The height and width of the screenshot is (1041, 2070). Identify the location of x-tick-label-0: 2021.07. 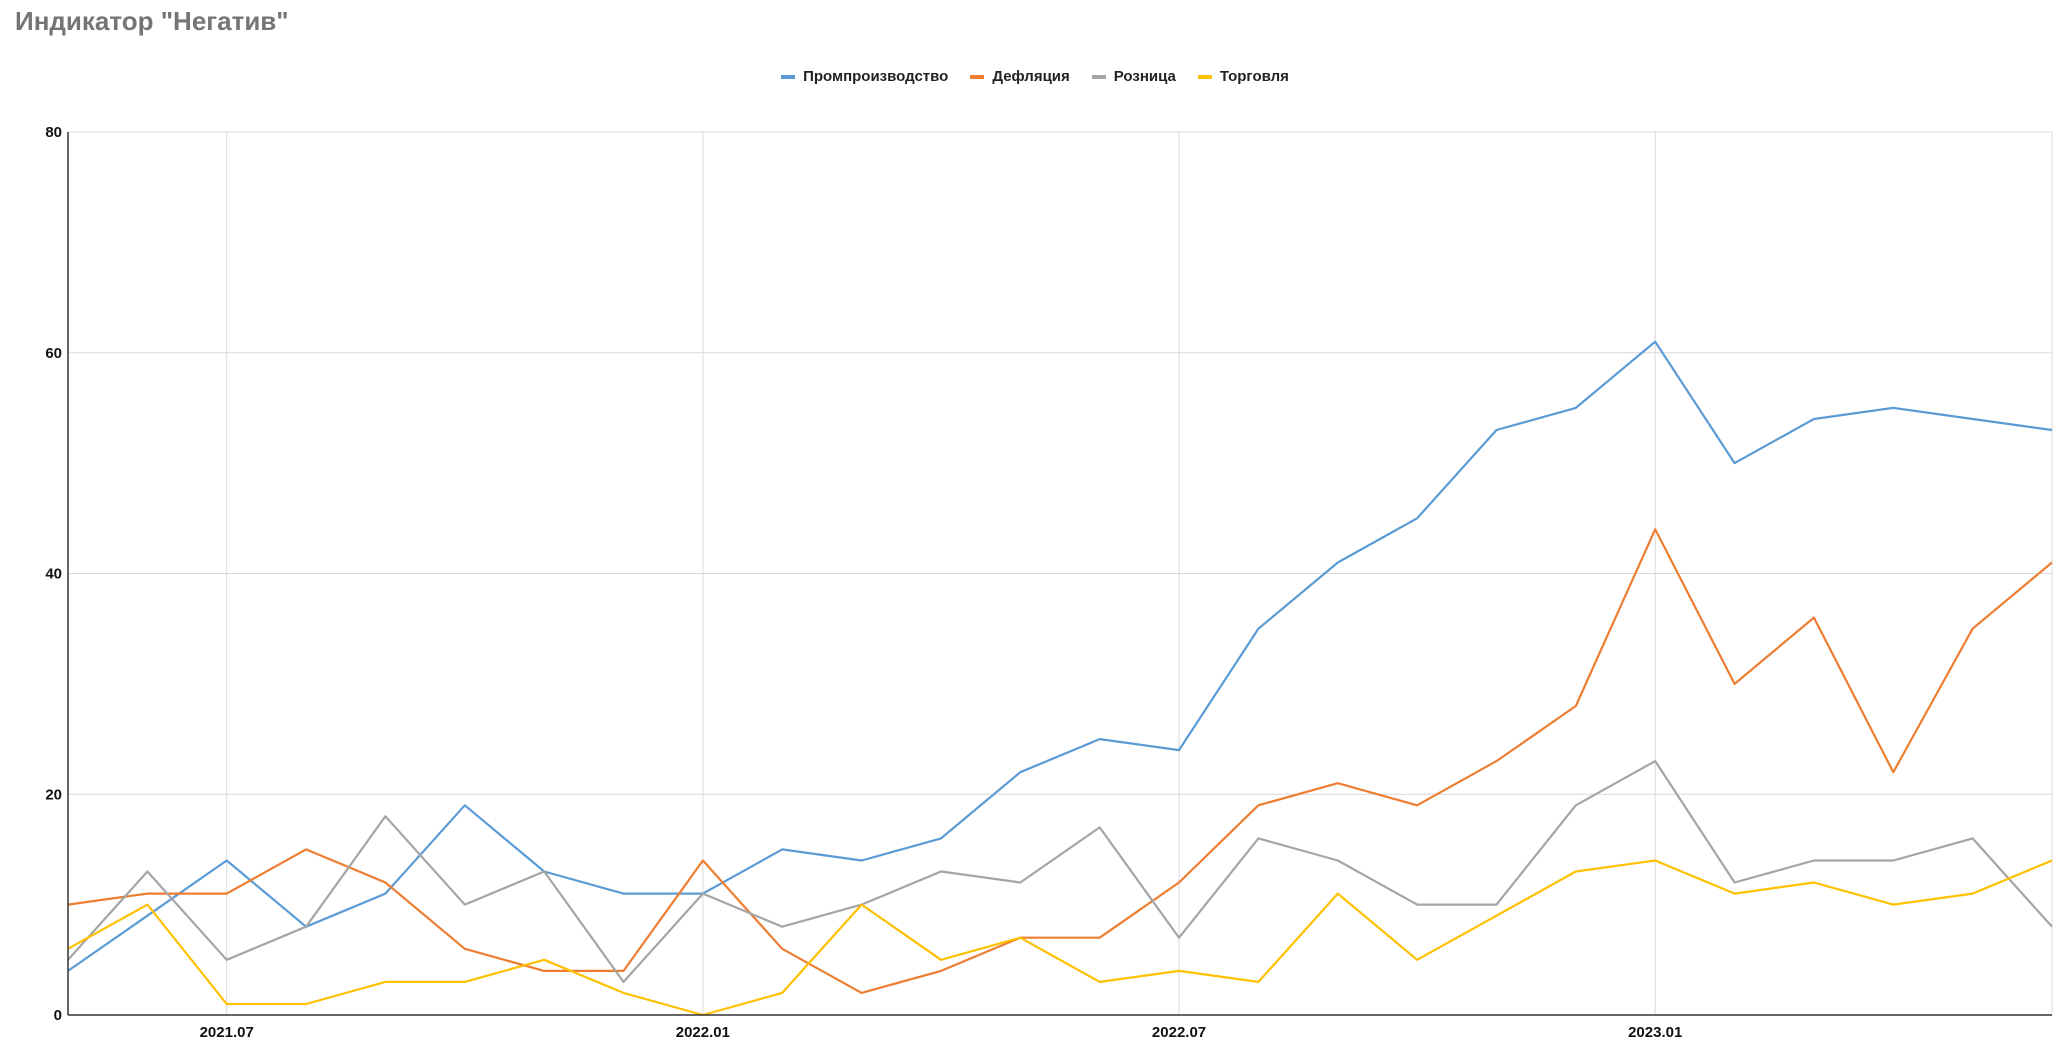
(227, 1032).